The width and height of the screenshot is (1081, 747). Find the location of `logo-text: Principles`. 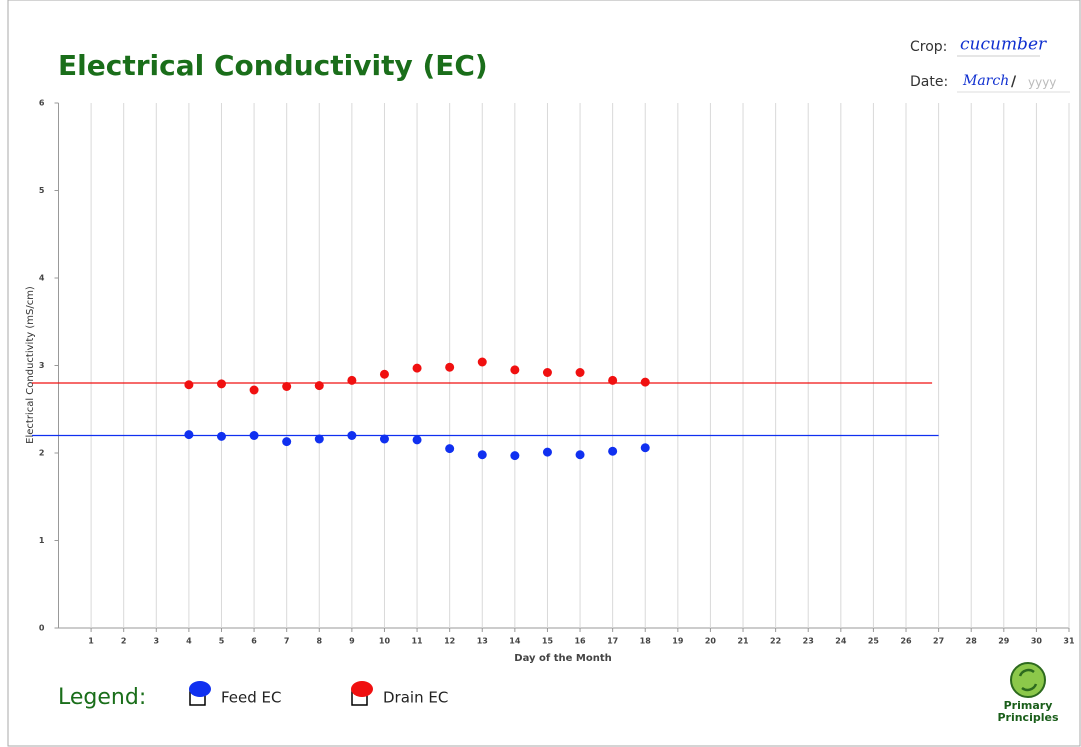

logo-text: Principles is located at coordinates (1027, 717).